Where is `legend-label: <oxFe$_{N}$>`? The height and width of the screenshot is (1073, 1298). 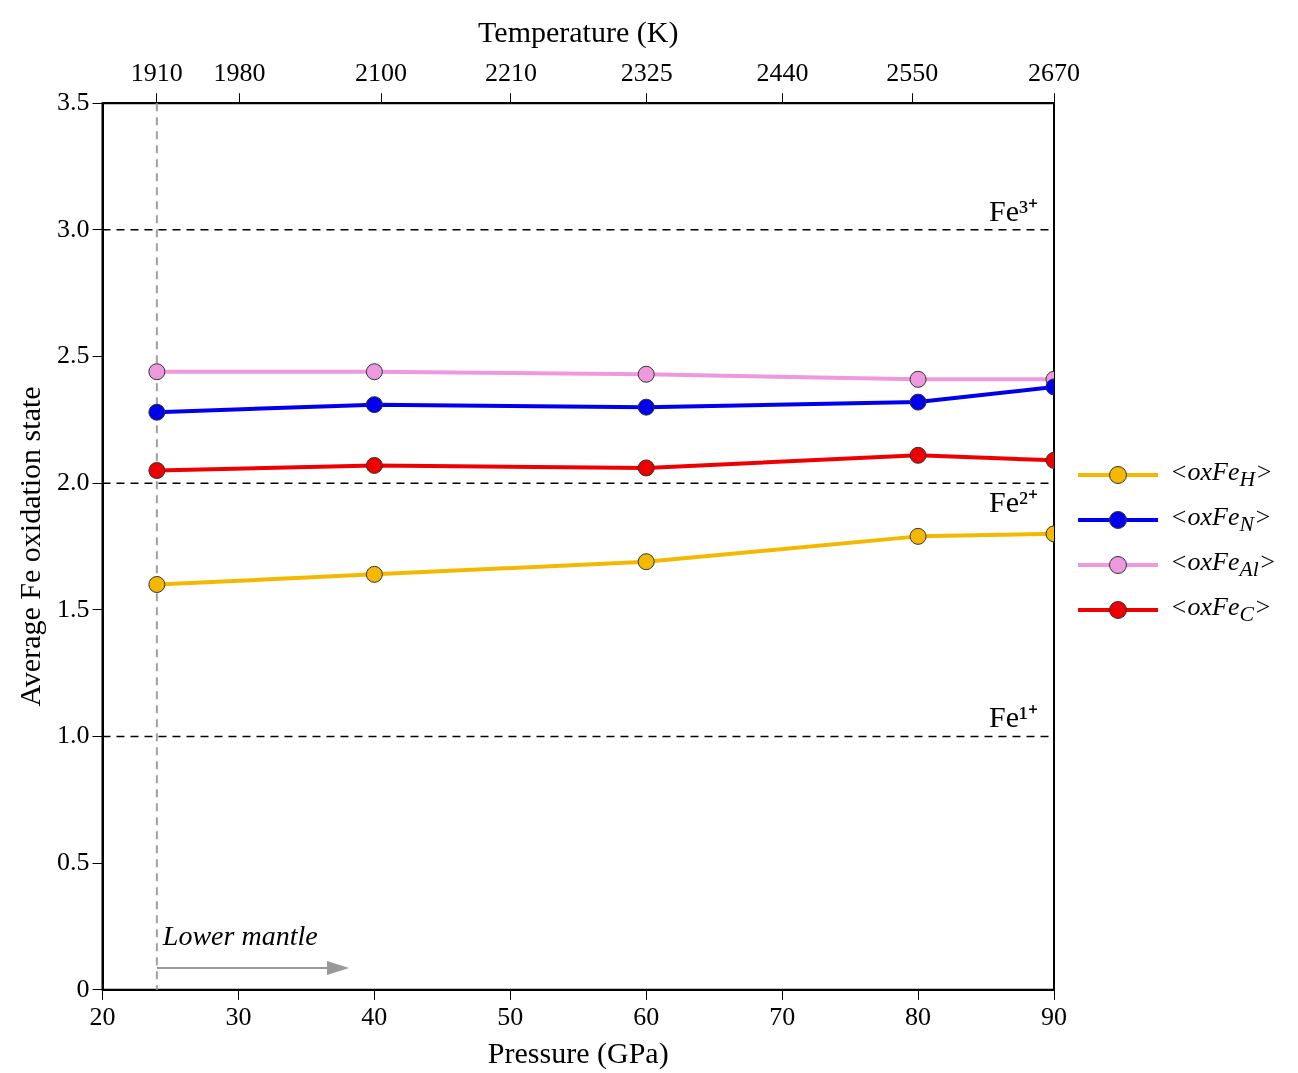 legend-label: <oxFe$_{N}$> is located at coordinates (1221, 519).